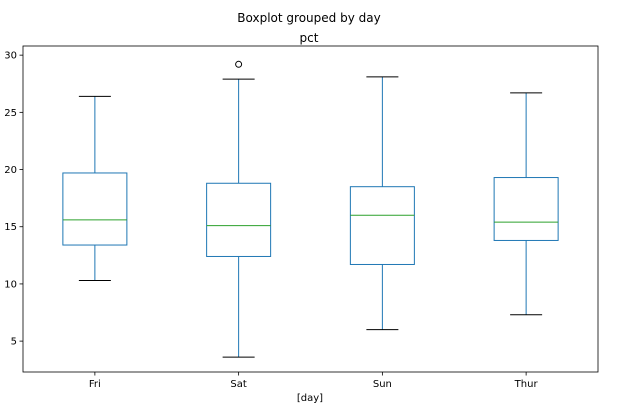 The height and width of the screenshot is (413, 617). What do you see at coordinates (239, 64) in the screenshot?
I see `flier-sat` at bounding box center [239, 64].